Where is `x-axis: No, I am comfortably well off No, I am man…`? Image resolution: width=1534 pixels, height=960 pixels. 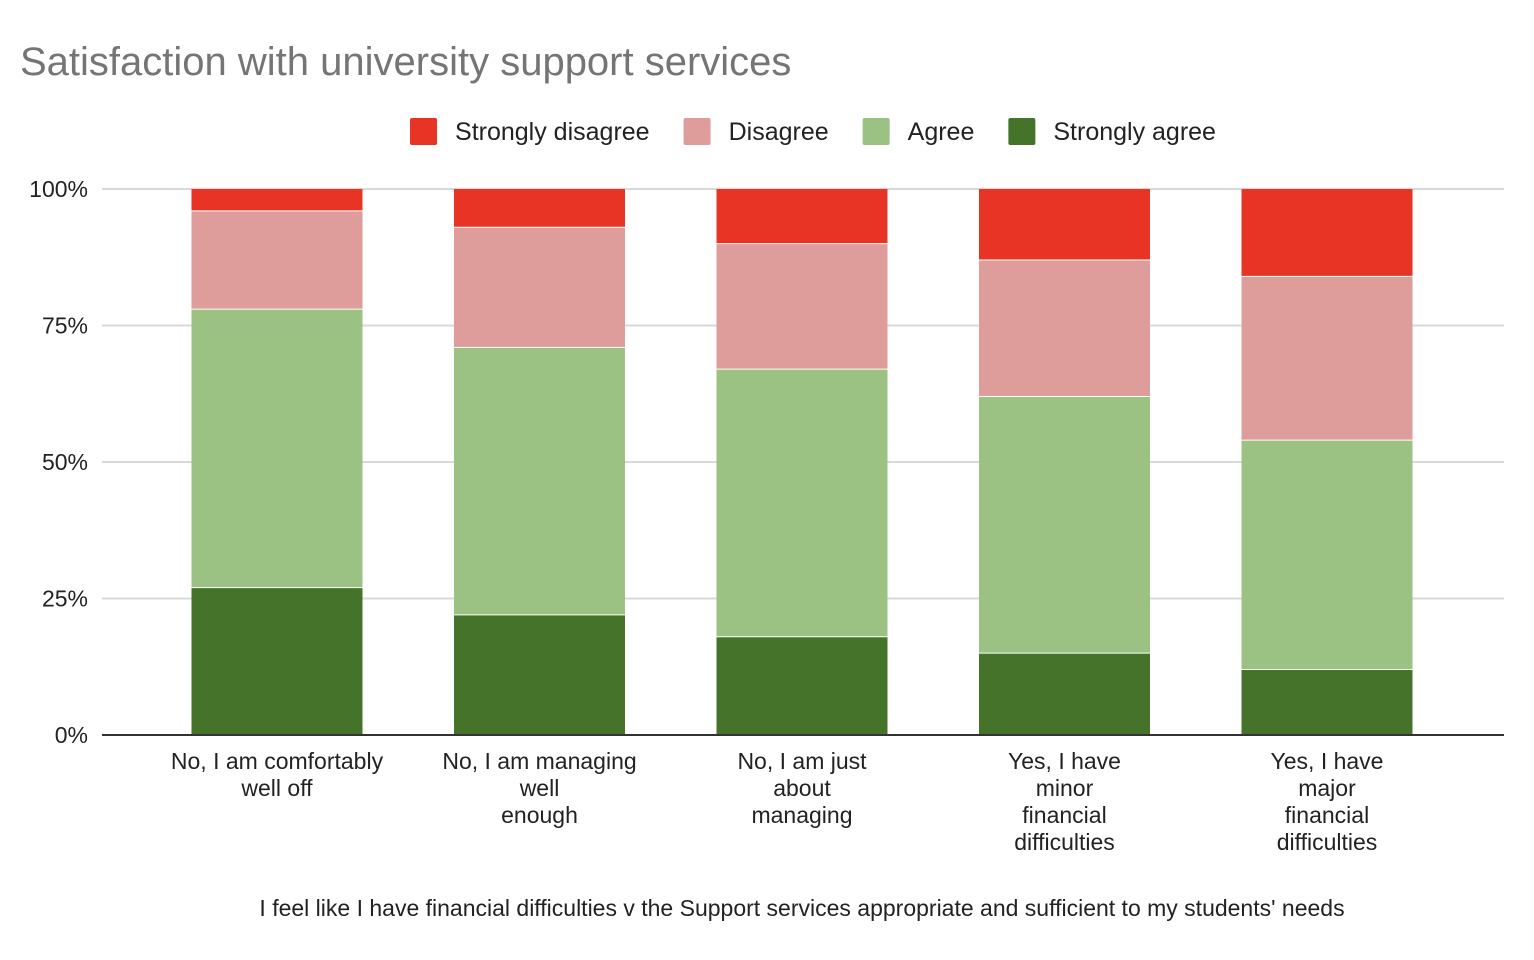 x-axis: No, I am comfortably well off No, I am man… is located at coordinates (777, 801).